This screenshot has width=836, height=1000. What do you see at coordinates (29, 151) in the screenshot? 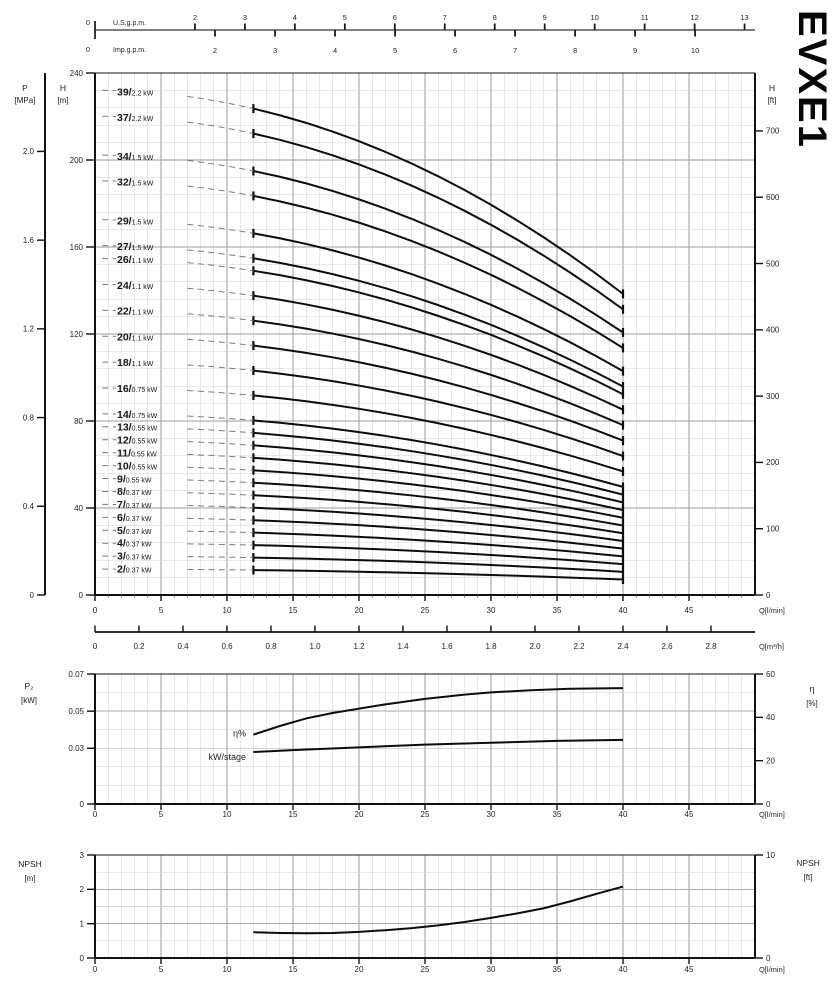
I see `svg-text: 2.0` at bounding box center [29, 151].